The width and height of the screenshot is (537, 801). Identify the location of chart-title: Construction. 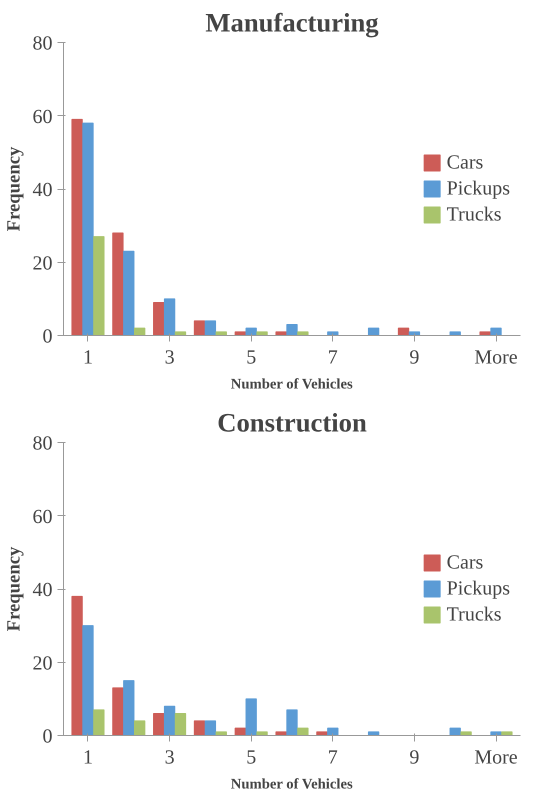
(292, 423).